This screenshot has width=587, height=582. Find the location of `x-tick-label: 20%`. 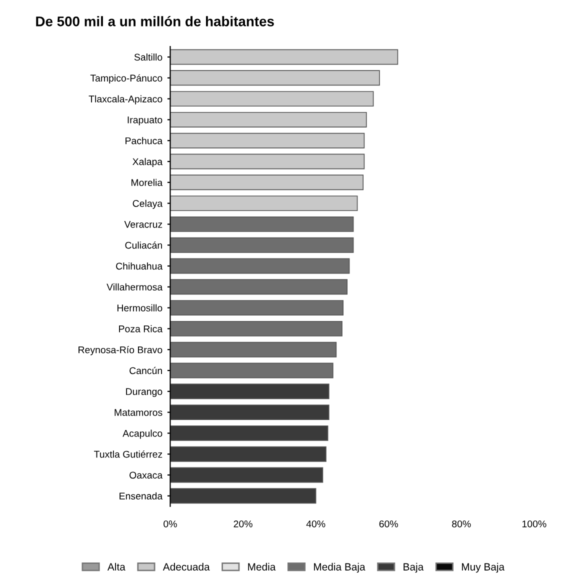

x-tick-label: 20% is located at coordinates (243, 524).